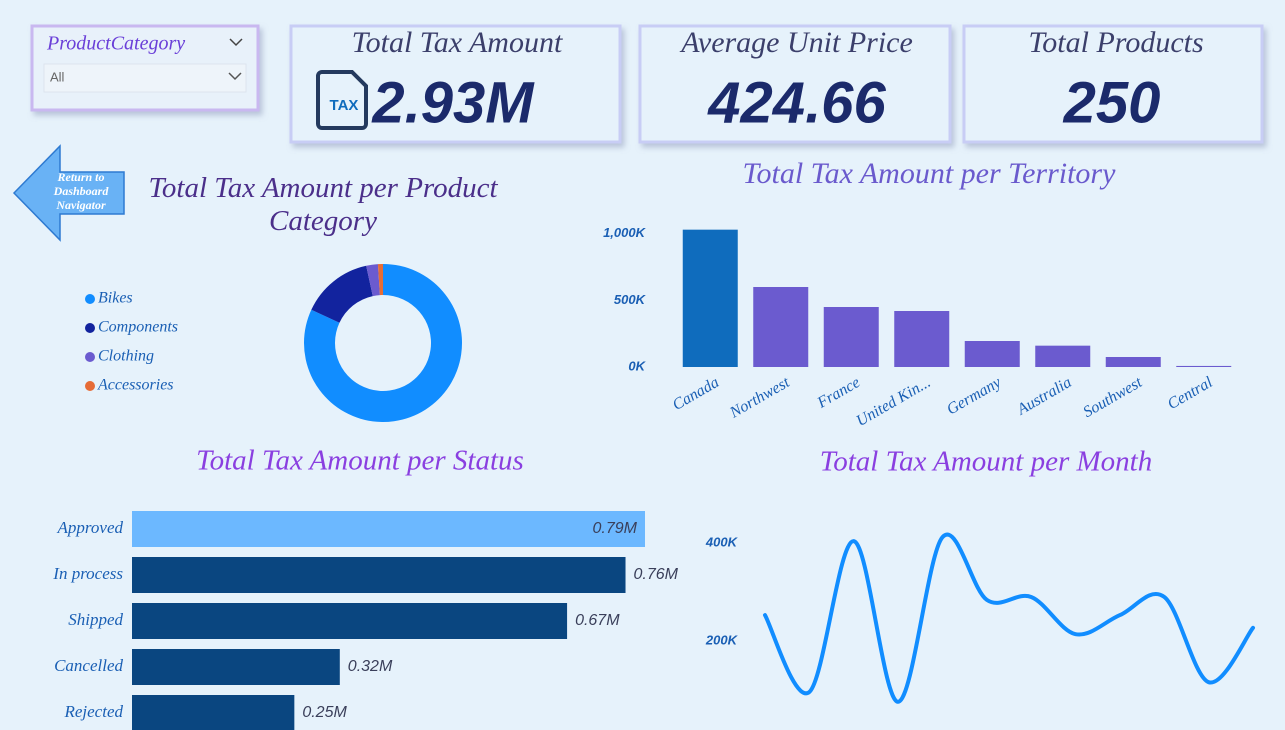  What do you see at coordinates (87, 573) in the screenshot?
I see `y-tick-label: In process` at bounding box center [87, 573].